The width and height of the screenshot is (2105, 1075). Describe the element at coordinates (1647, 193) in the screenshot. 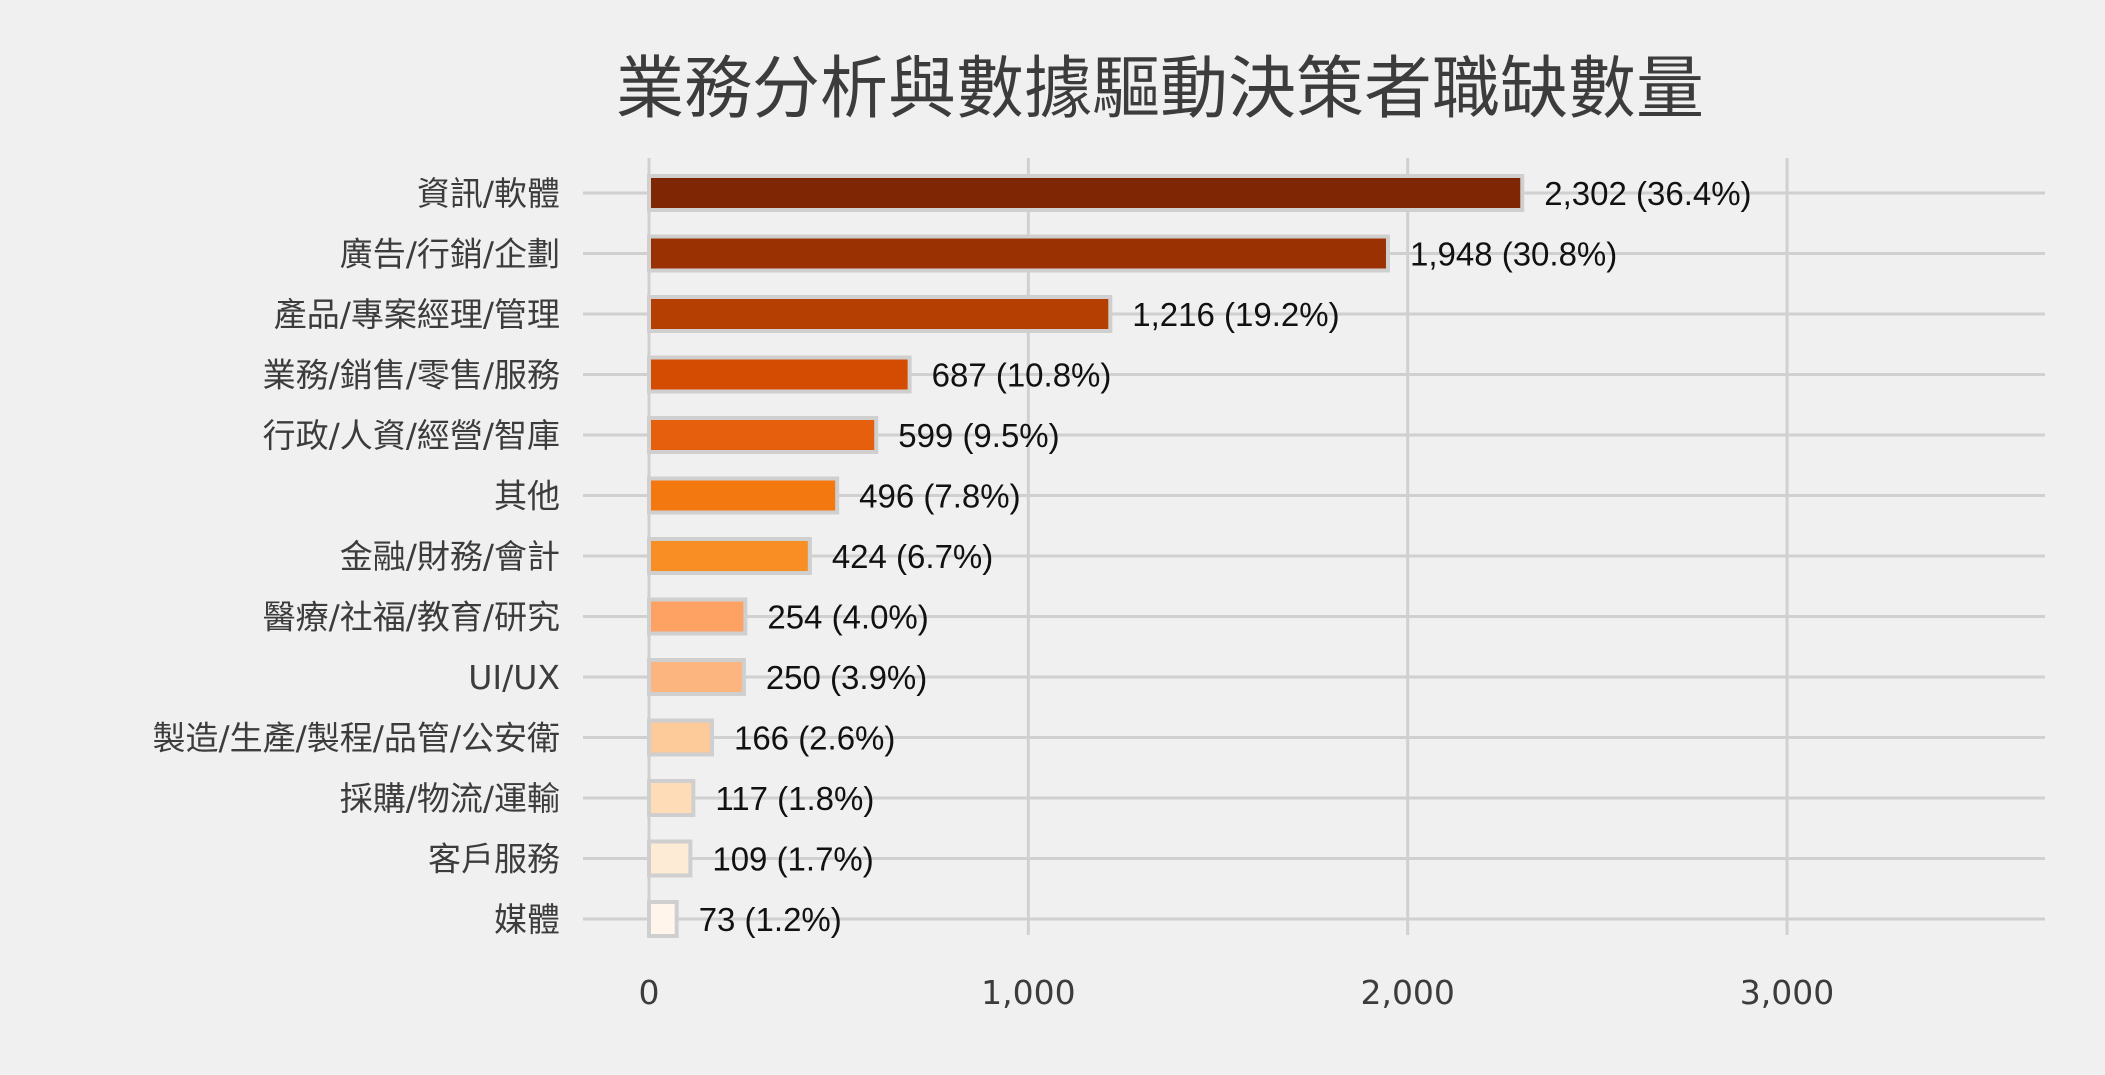

I see `data-label: 2,302 (36.4%)` at that location.